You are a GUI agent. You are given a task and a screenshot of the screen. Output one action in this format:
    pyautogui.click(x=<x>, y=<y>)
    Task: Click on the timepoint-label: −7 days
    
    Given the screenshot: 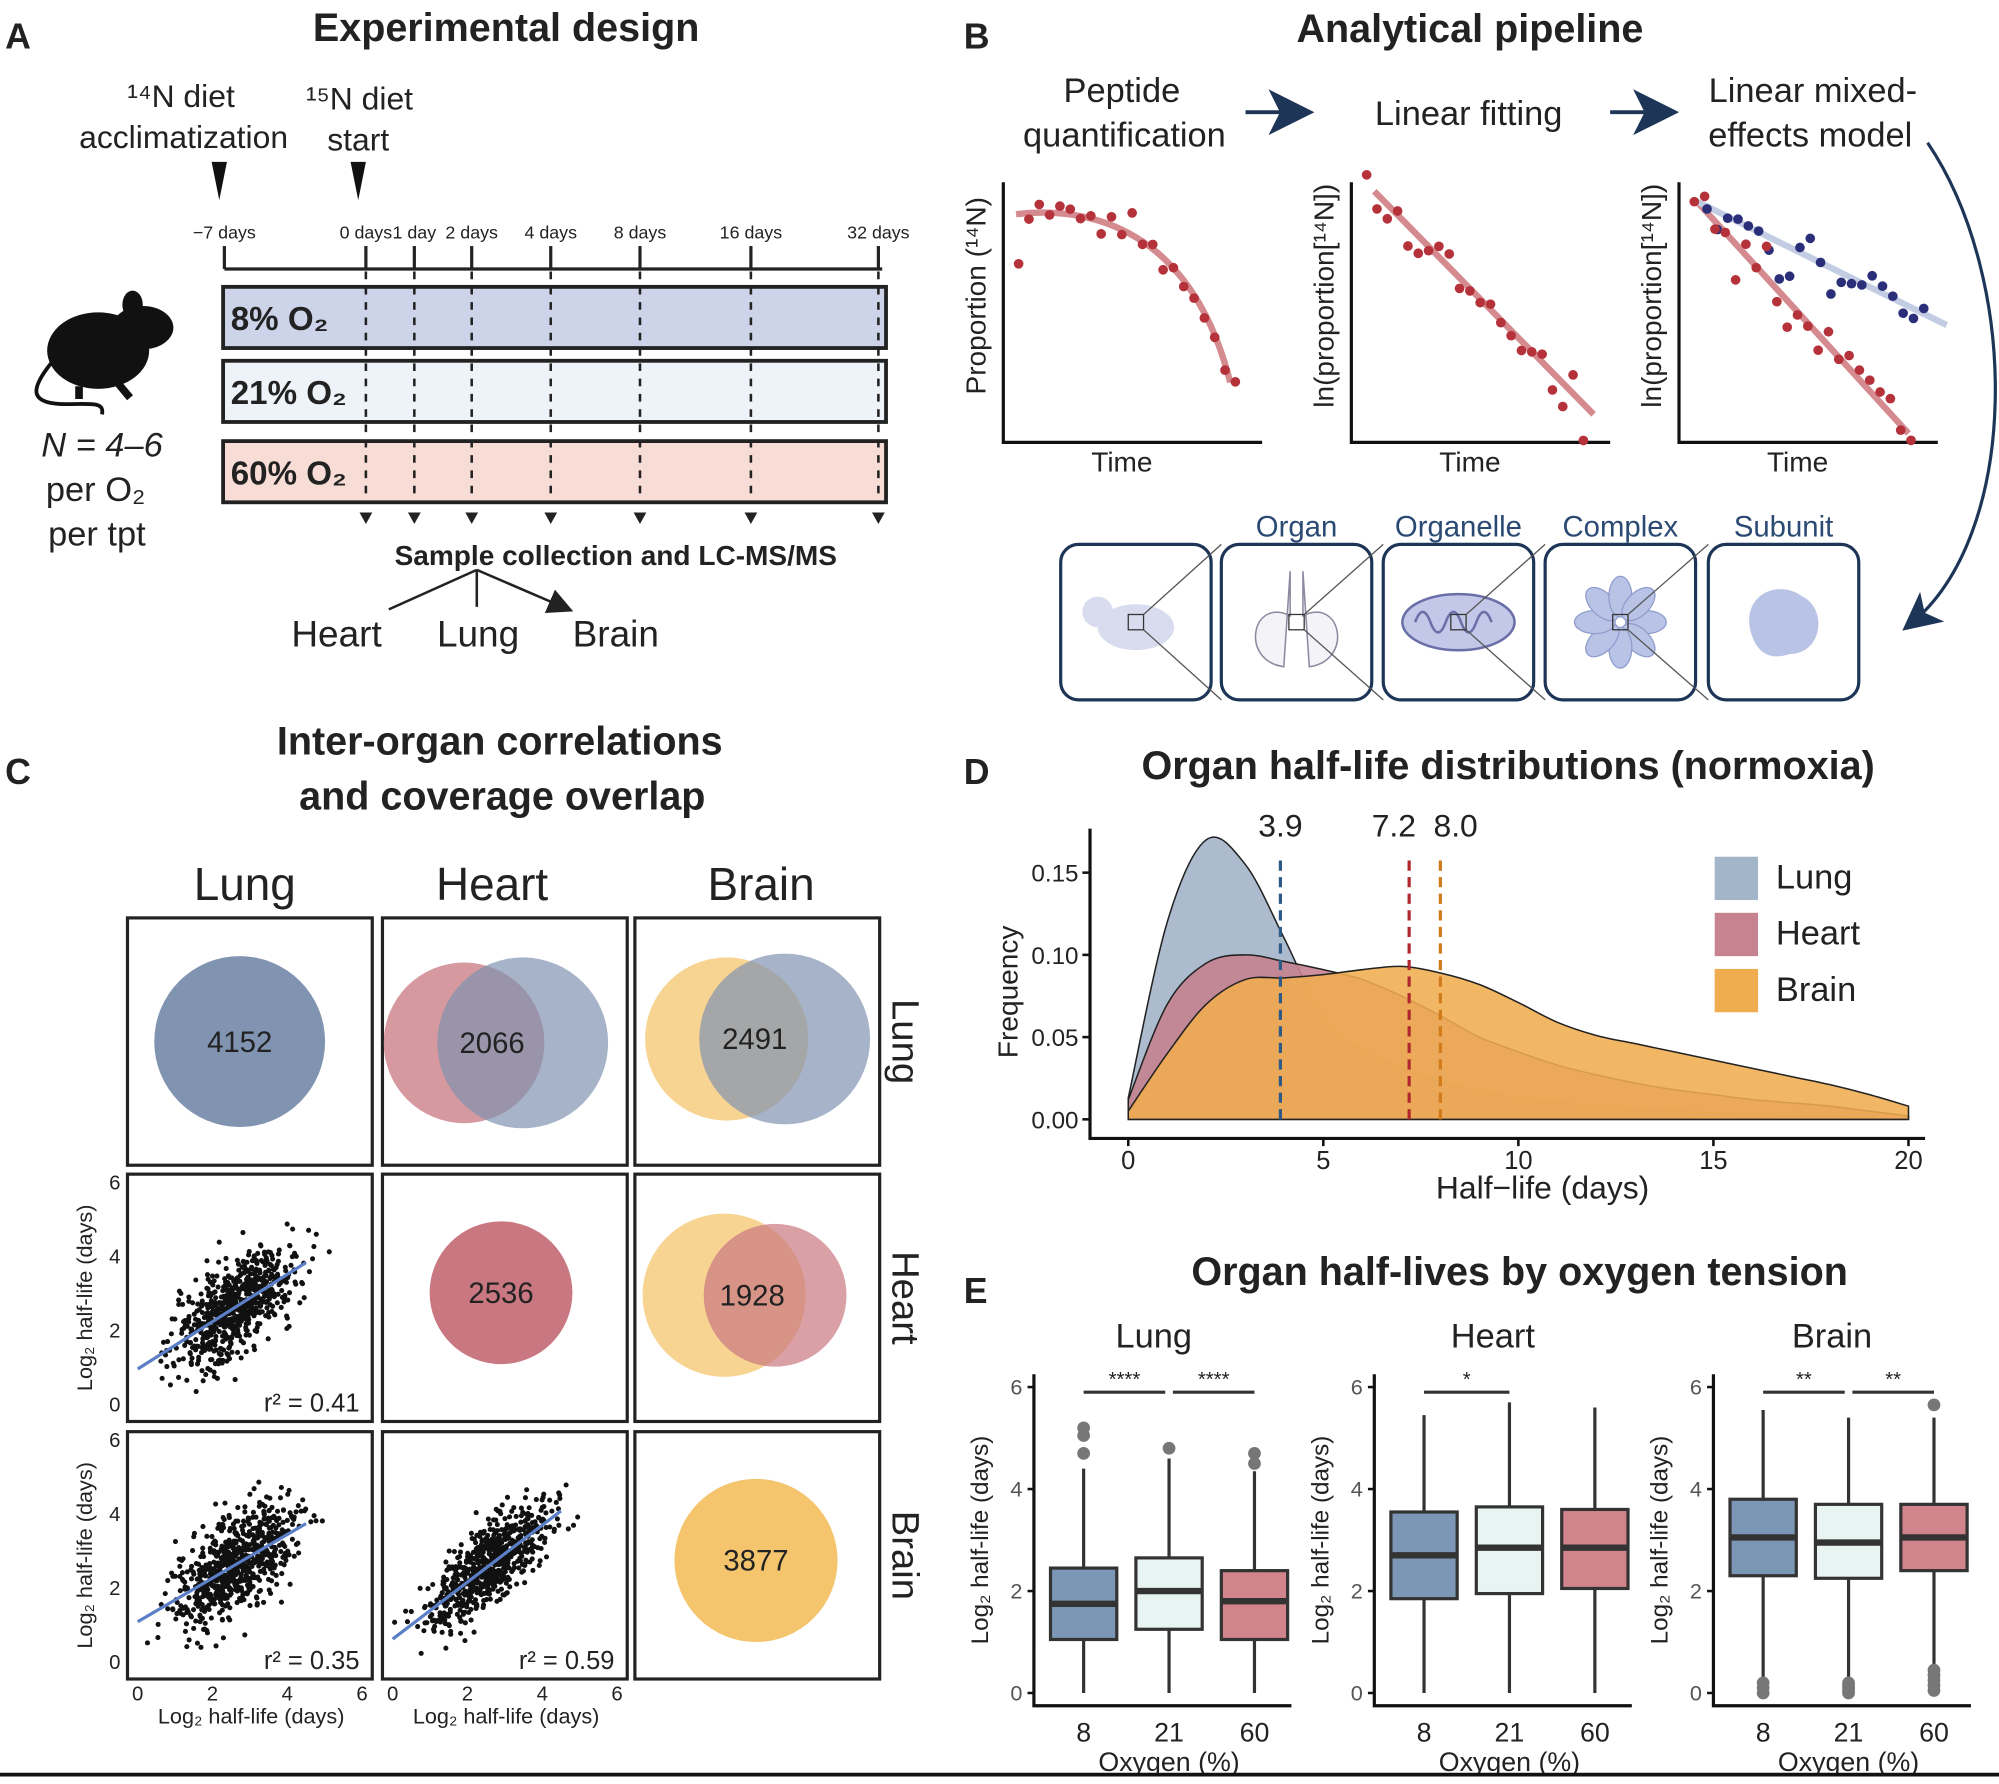 What is the action you would take?
    pyautogui.click(x=224, y=232)
    